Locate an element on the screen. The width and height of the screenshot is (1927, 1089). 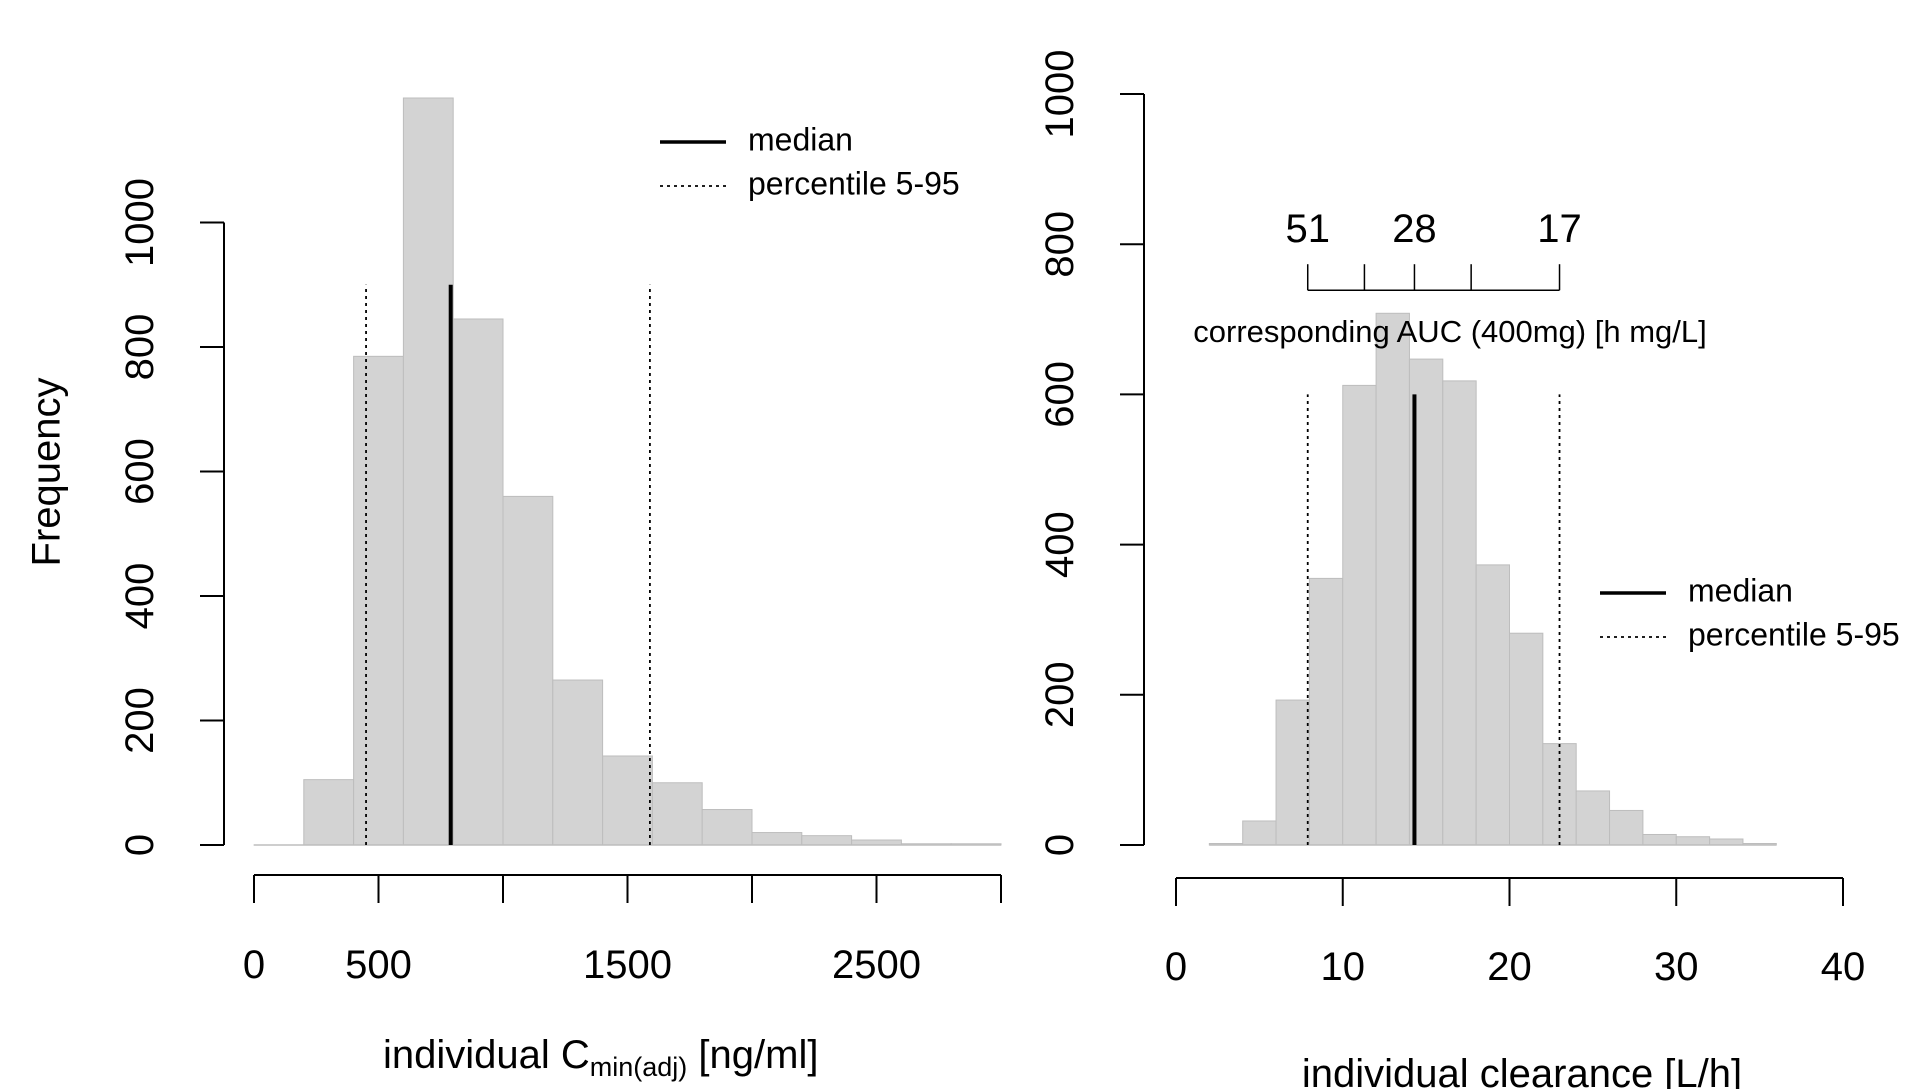
right-x-axis-label: individual clearance [L/h] is located at coordinates (1522, 1070).